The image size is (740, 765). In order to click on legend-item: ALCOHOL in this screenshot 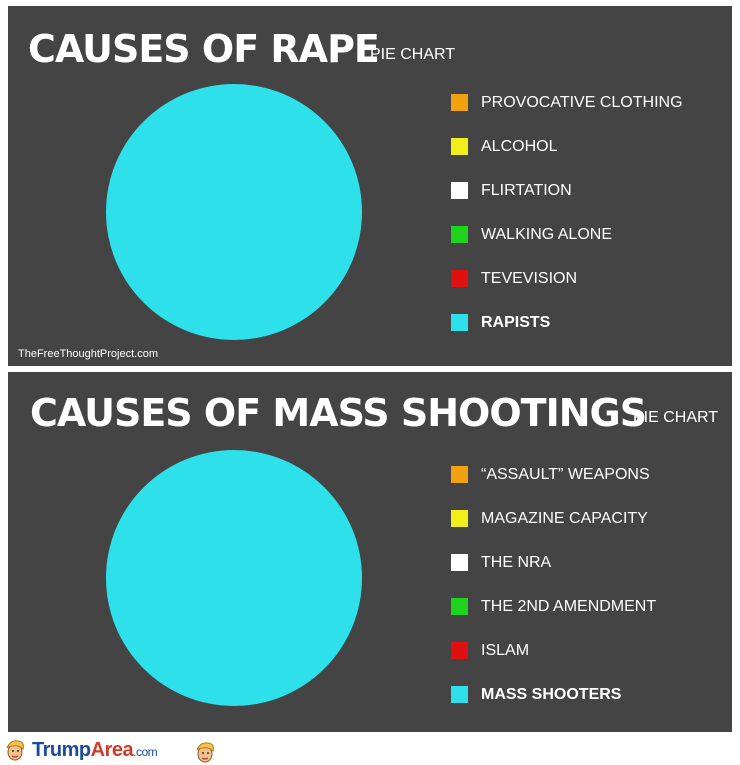, I will do `click(567, 160)`.